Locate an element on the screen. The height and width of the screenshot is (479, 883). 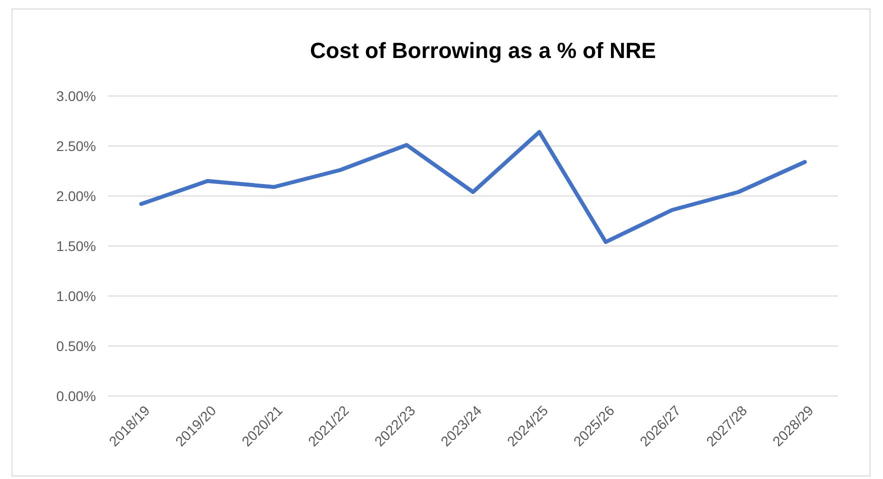
y-tick-label: 1.50% is located at coordinates (76, 246).